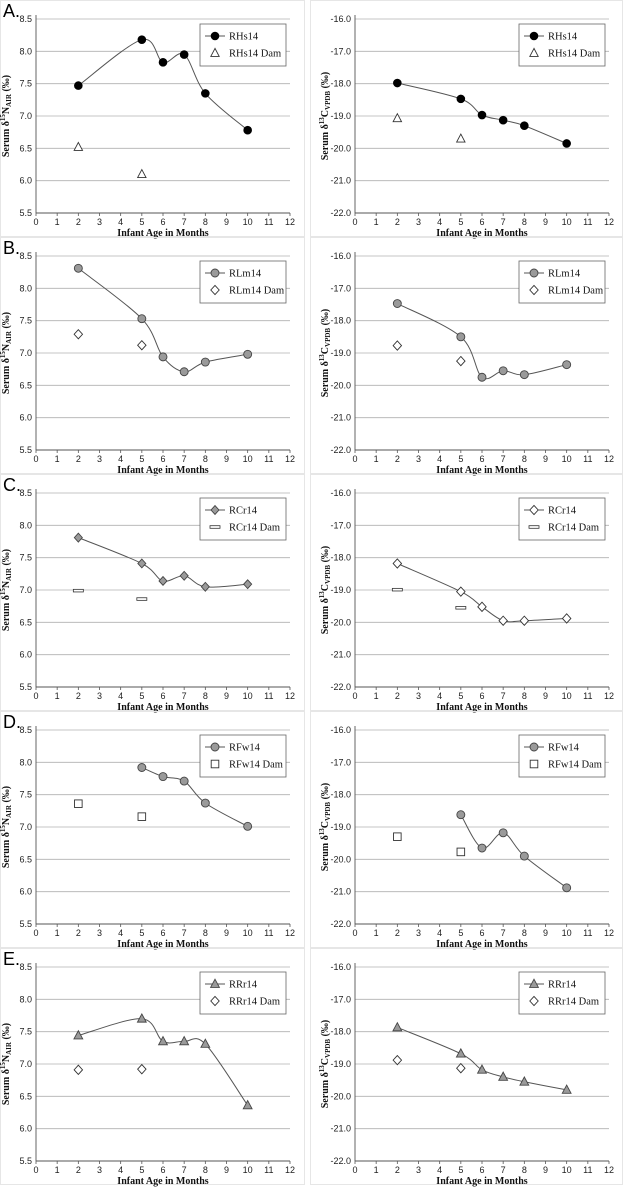 Image resolution: width=623 pixels, height=1193 pixels. I want to click on x-tick-label: 9, so click(226, 222).